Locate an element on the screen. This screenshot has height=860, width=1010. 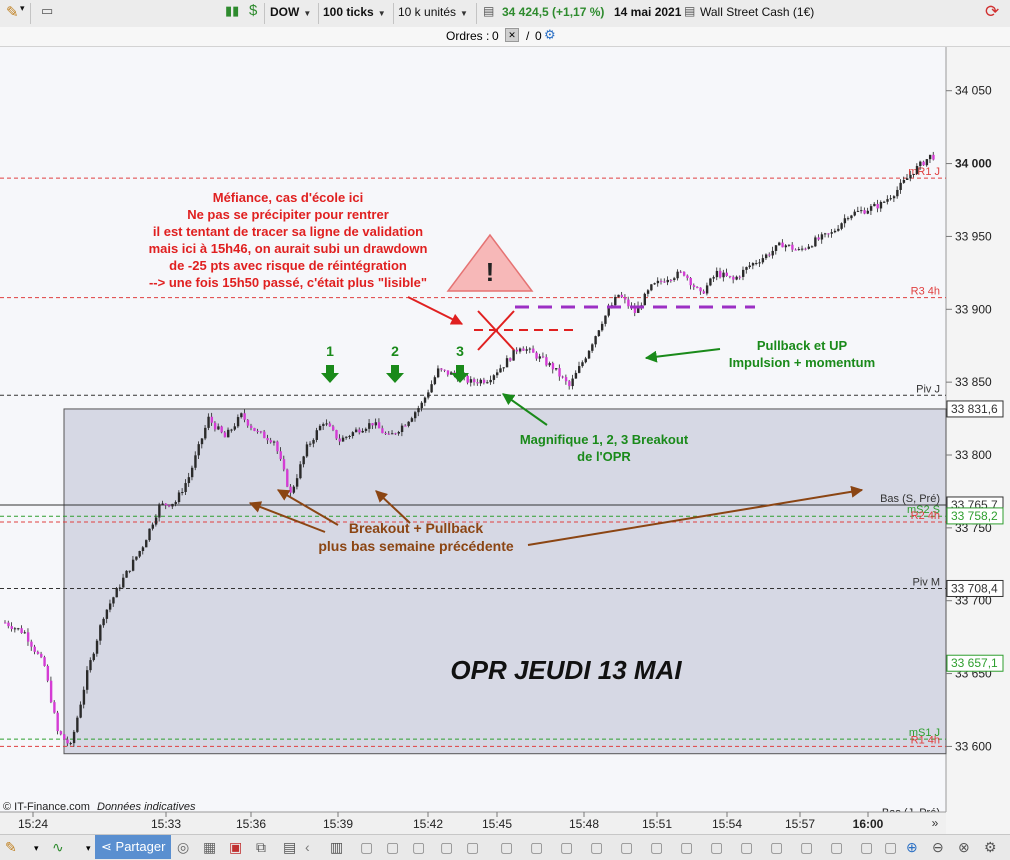
zoom-out-icon: ⊖ is located at coordinates (938, 847).